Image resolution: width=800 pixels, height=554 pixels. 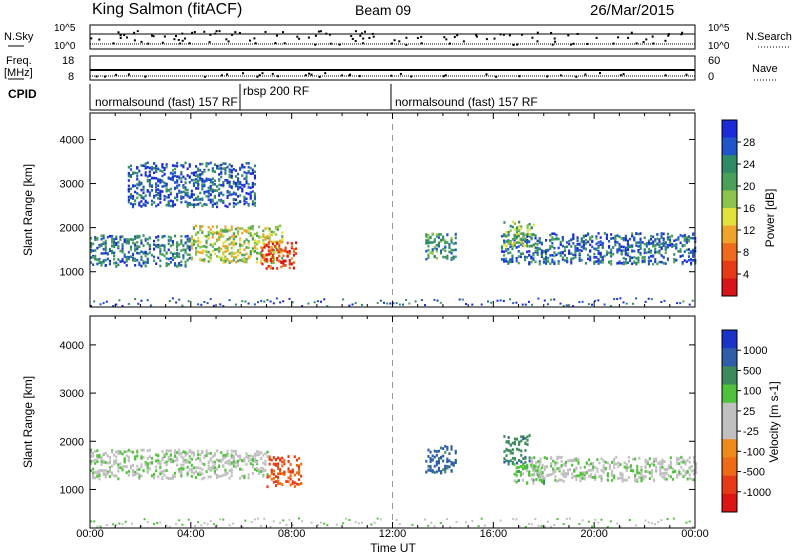 What do you see at coordinates (391, 75) in the screenshot?
I see `freq-sample` at bounding box center [391, 75].